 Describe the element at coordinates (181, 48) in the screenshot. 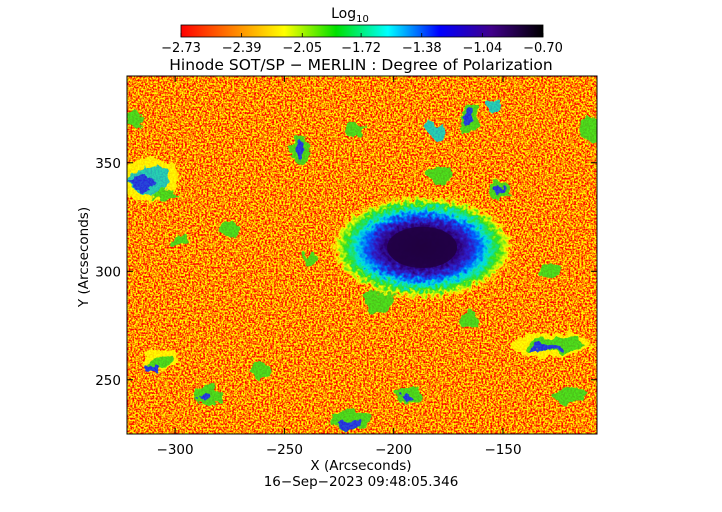

I see `colorbar-tick-label: −2.73` at that location.